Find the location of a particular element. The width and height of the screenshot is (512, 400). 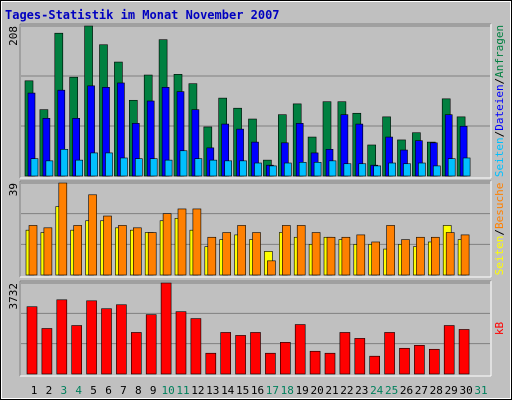

legend-entry: kB is located at coordinates (499, 329).